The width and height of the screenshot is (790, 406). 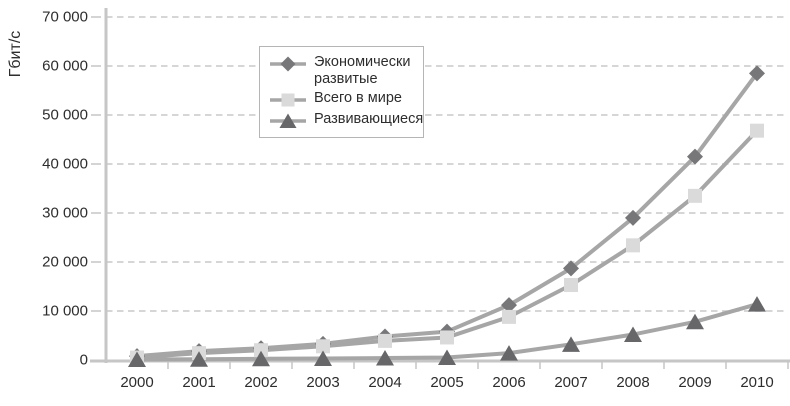 I want to click on x-tick-label: 2010, so click(x=756, y=382).